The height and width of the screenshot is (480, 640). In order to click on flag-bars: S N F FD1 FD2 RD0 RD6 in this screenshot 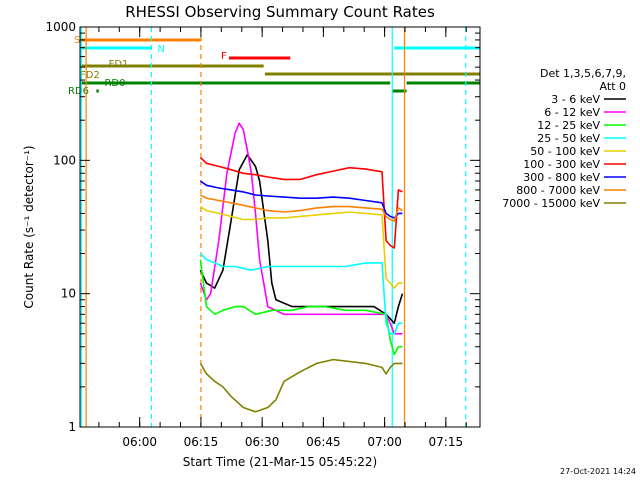, I will do `click(274, 66)`.